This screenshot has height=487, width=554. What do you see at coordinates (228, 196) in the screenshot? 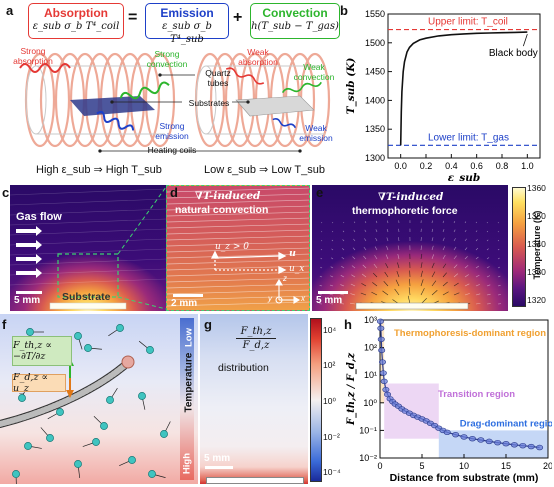
I see `panel-d-title-1: ∇T-induced` at bounding box center [228, 196].